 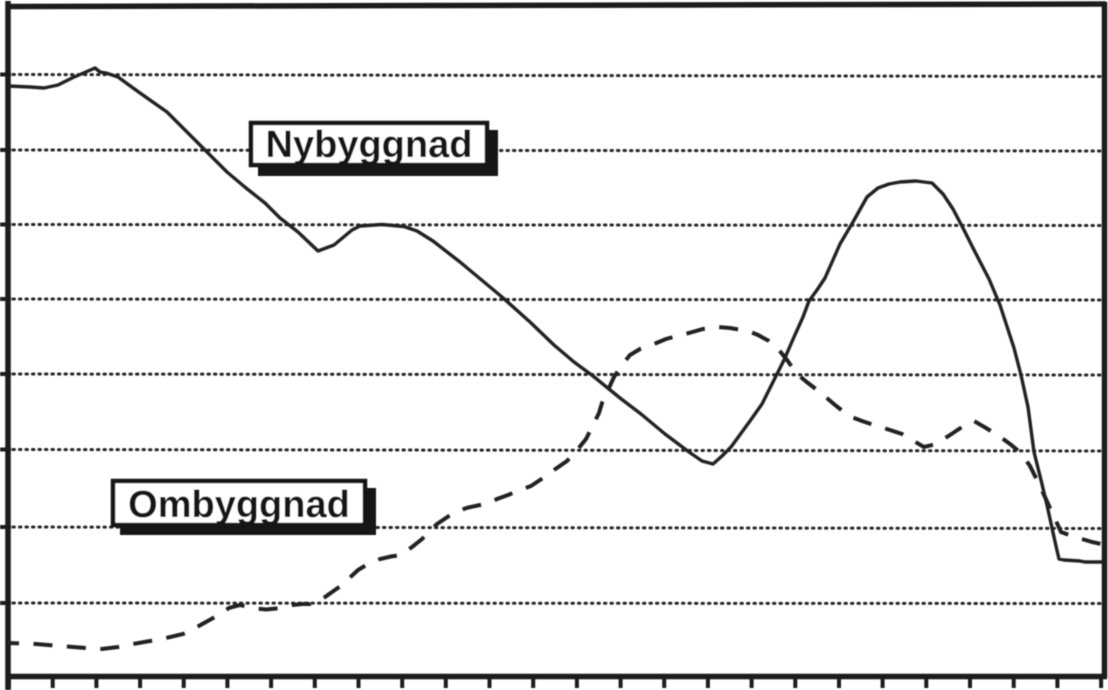 What do you see at coordinates (369, 145) in the screenshot?
I see `svg-text: Nybyggnad` at bounding box center [369, 145].